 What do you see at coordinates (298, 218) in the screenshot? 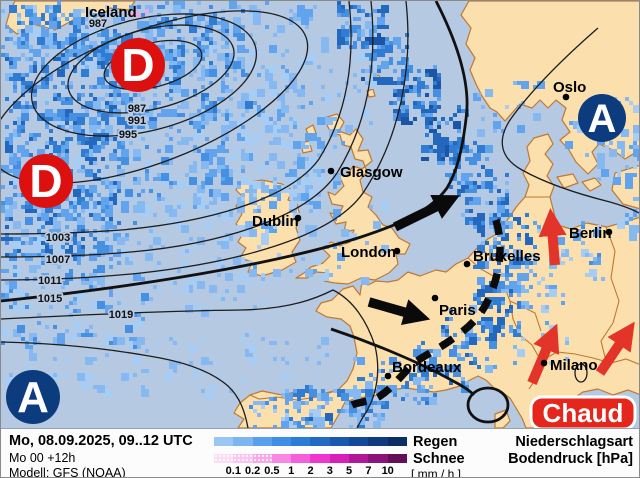
I see `city-dot-dublin` at bounding box center [298, 218].